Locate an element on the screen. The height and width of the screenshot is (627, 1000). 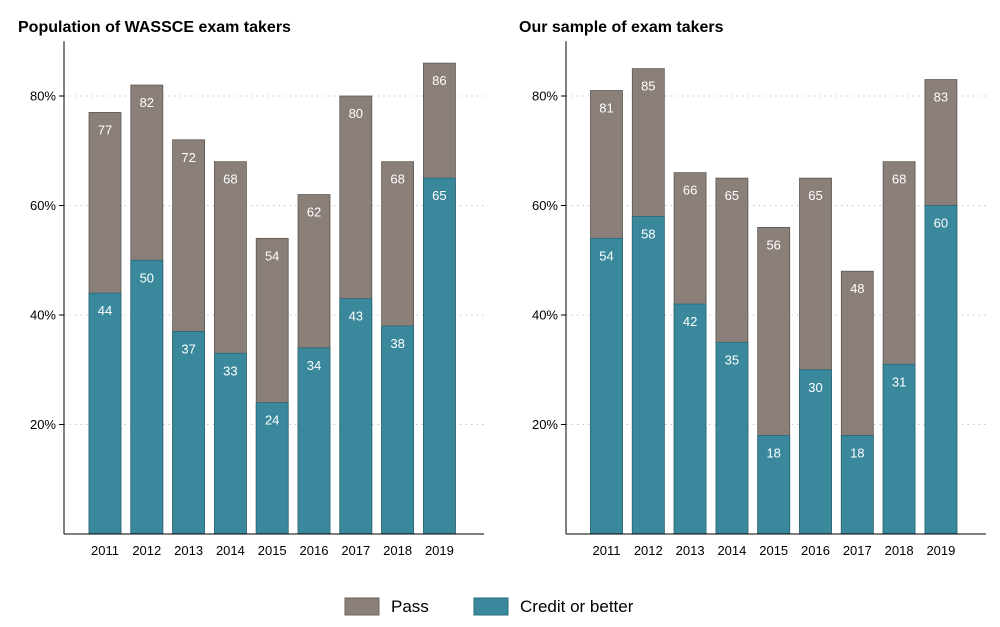
data-label-credit: 44 is located at coordinates (105, 310).